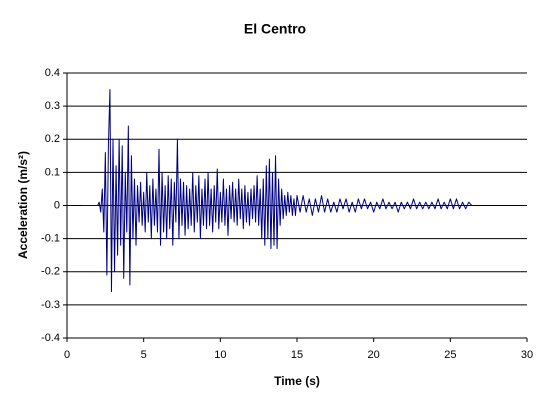 The width and height of the screenshot is (550, 413). Describe the element at coordinates (52, 106) in the screenshot. I see `y-tick-label: 0.3` at that location.